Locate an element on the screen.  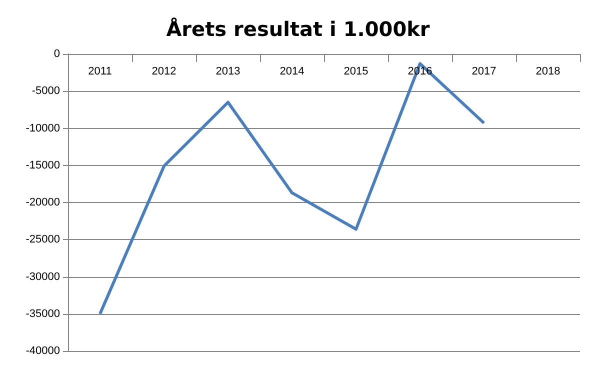
y-tick-label: -35000 is located at coordinates (43, 314).